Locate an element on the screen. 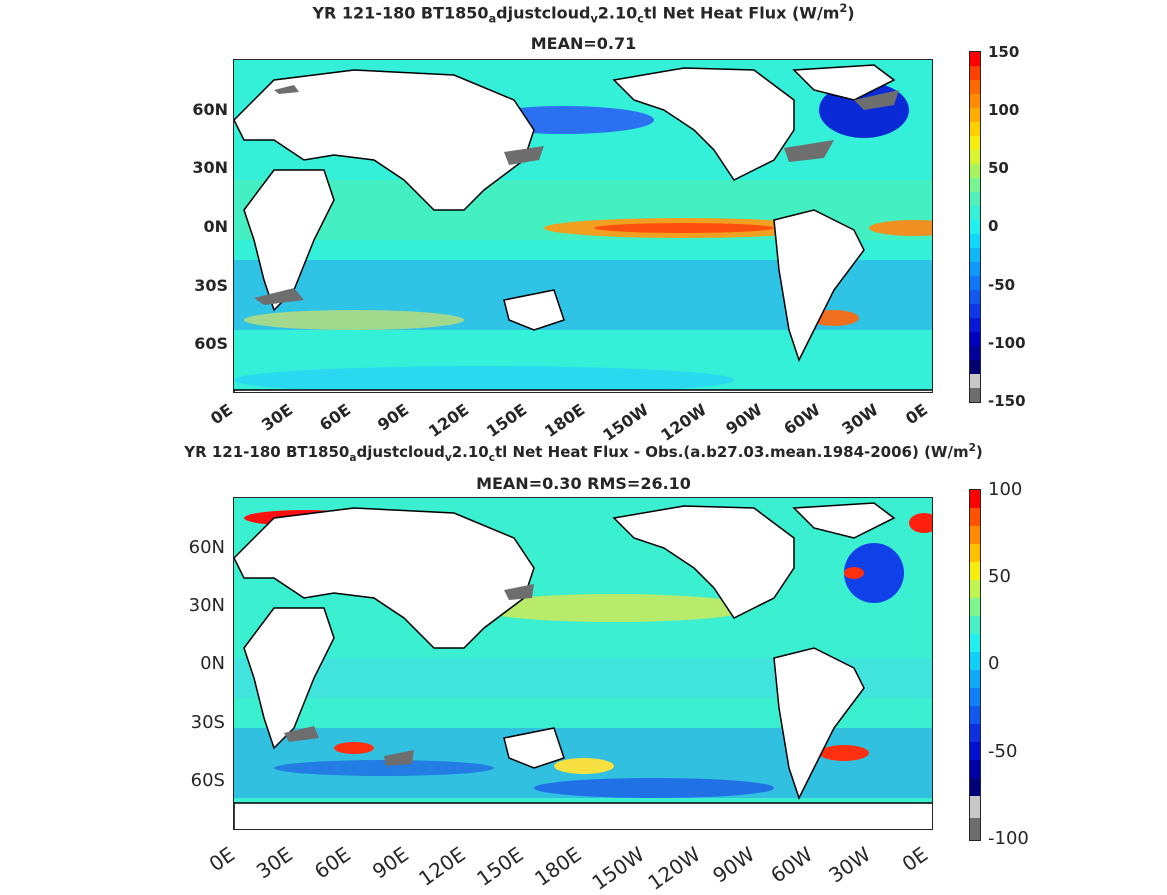 This screenshot has height=895, width=1167. bottom-xtick: 60W is located at coordinates (792, 865).